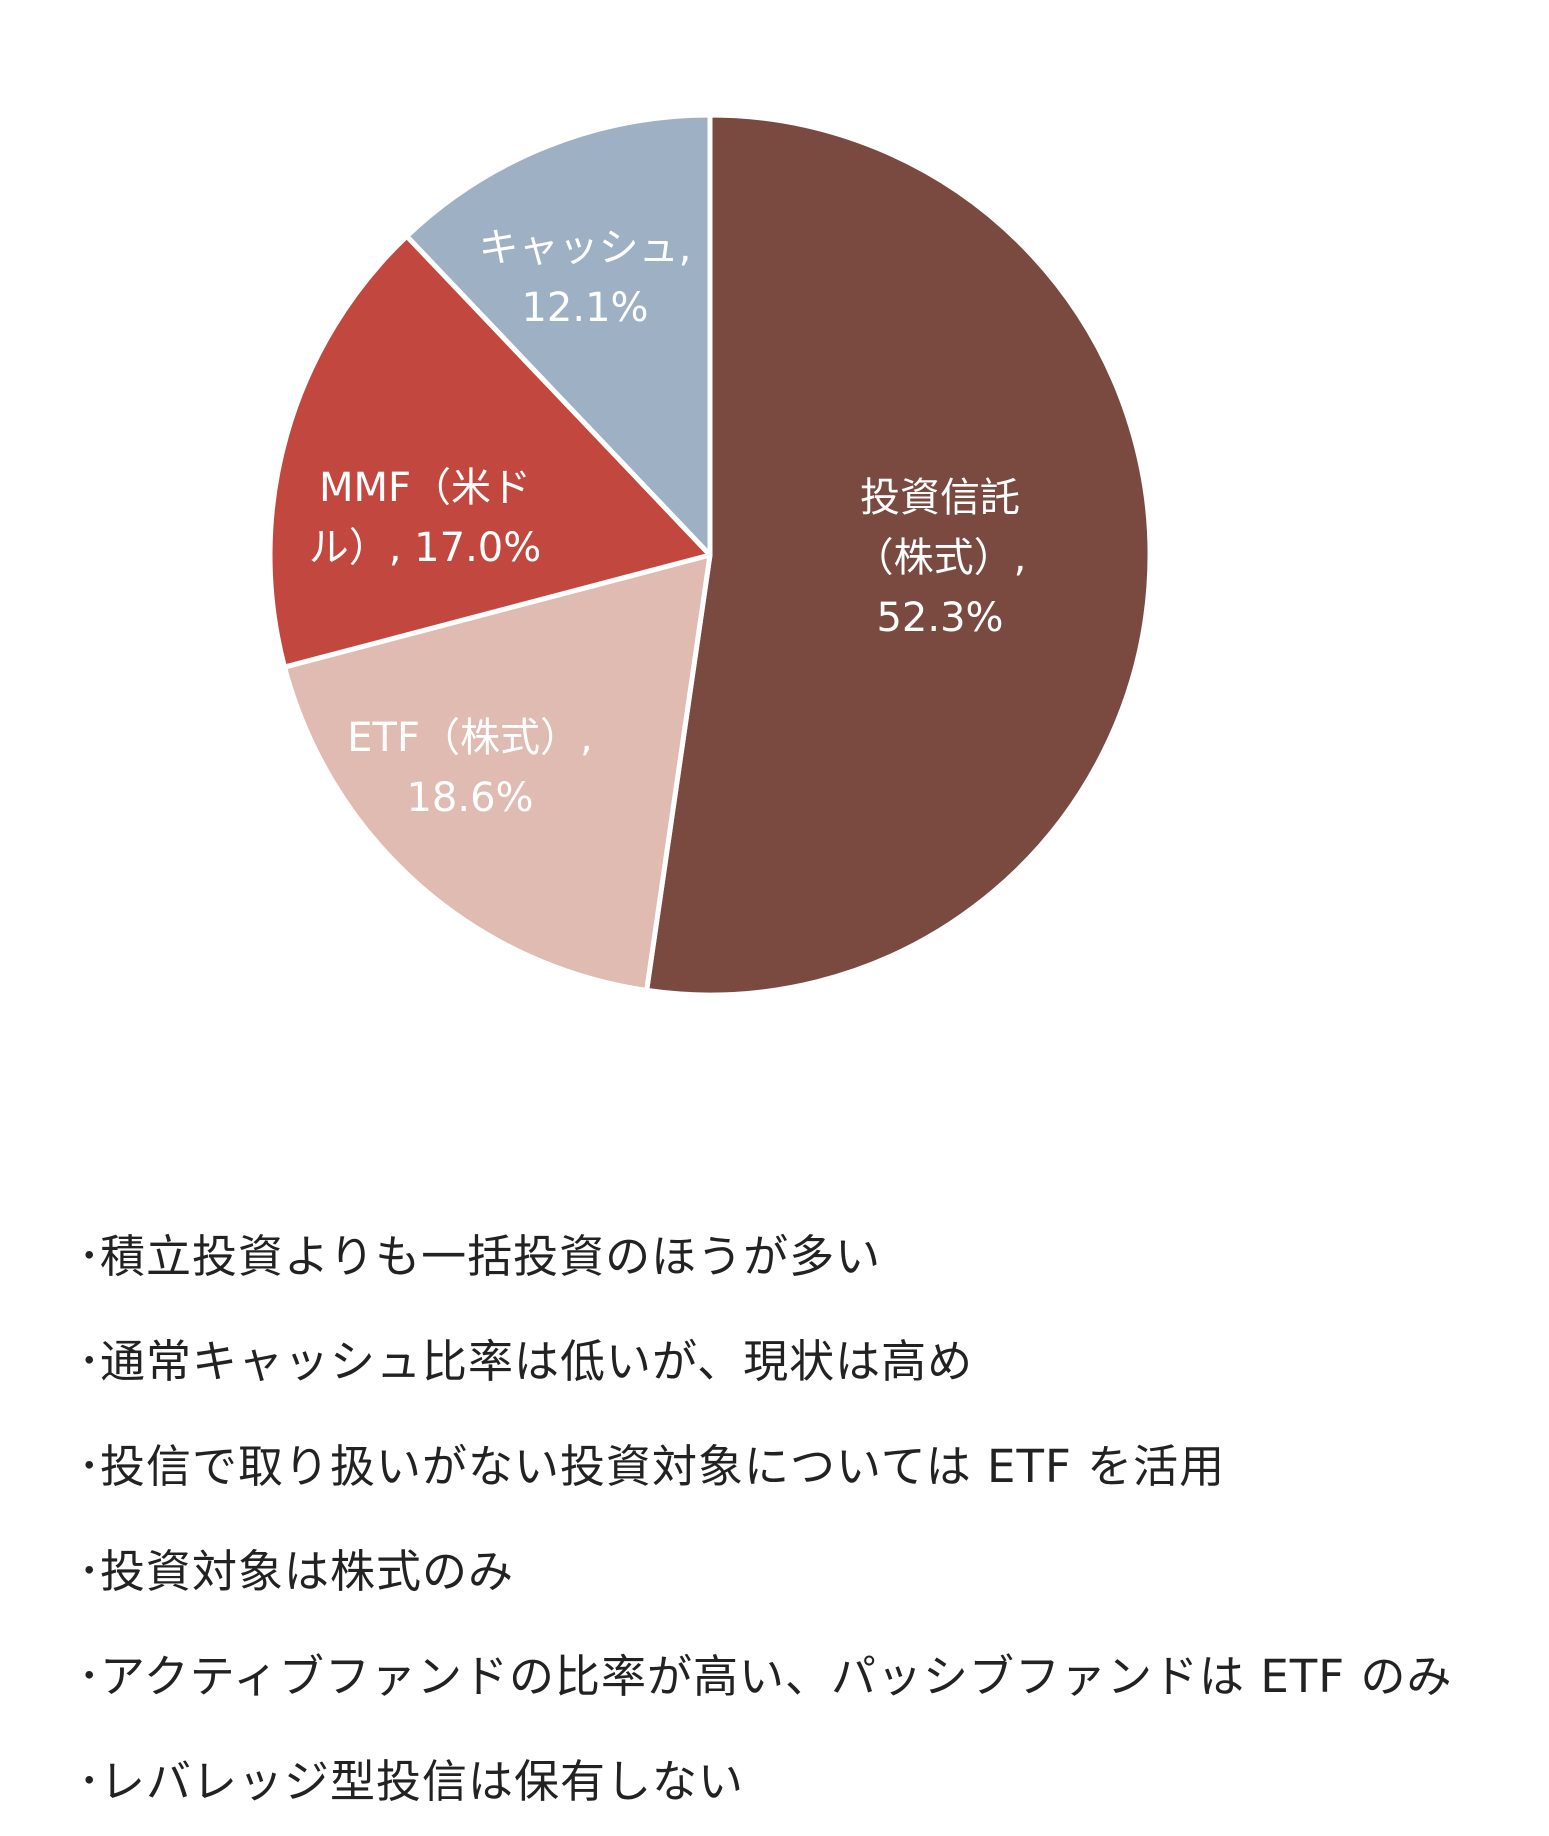 This screenshot has width=1549, height=1836. Describe the element at coordinates (307, 1571) in the screenshot. I see `note-text: 投資対象は株式のみ` at that location.